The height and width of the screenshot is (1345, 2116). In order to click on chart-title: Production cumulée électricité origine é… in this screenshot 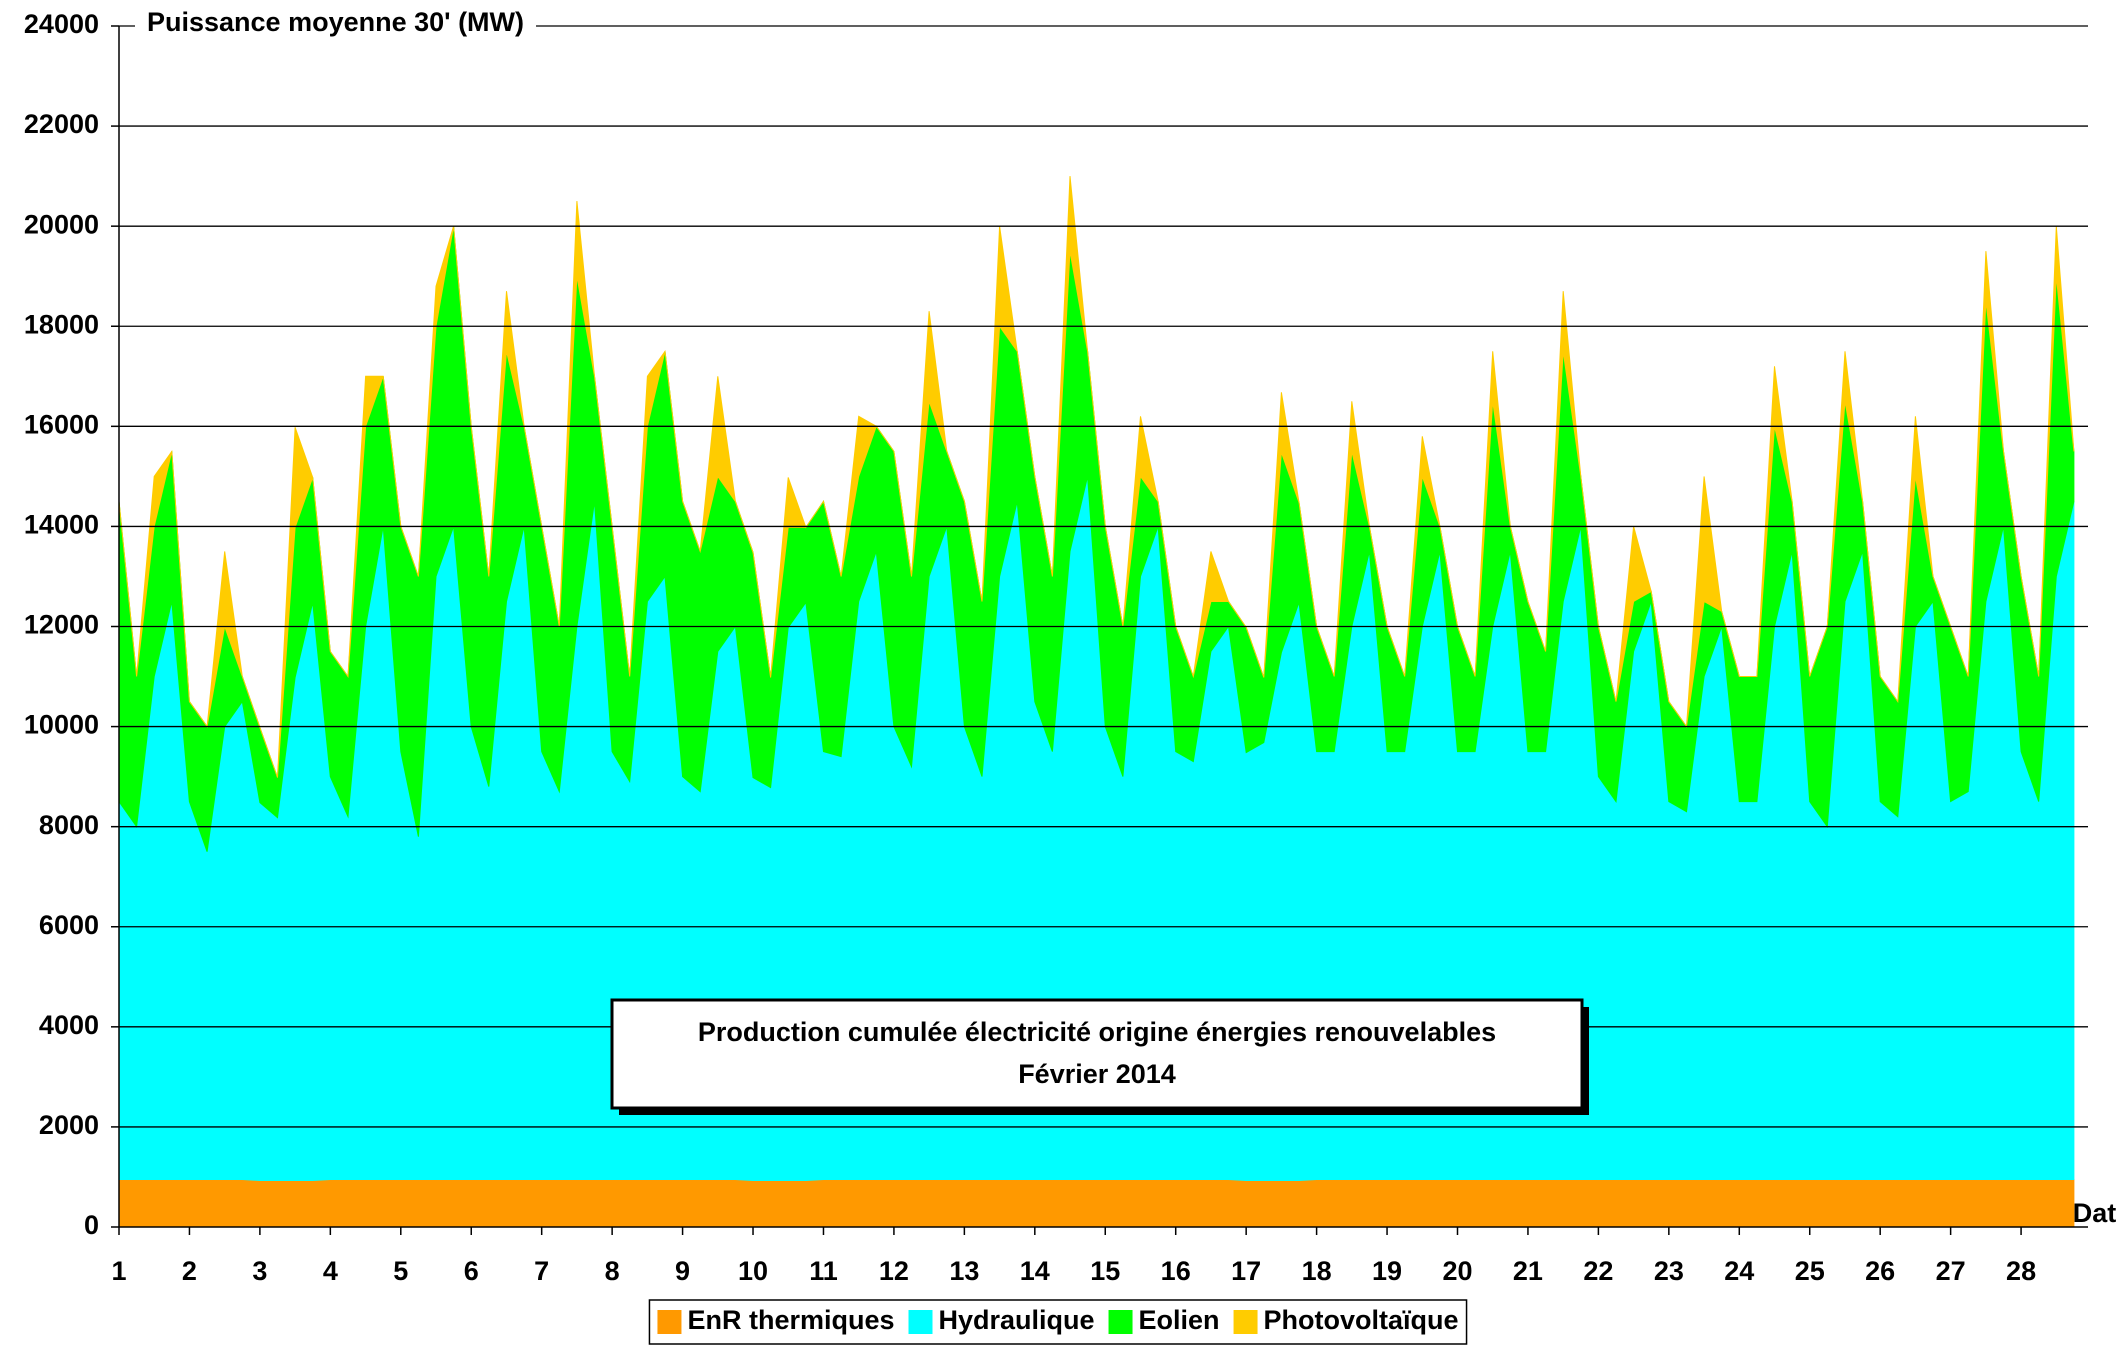, I will do `click(1097, 1032)`.